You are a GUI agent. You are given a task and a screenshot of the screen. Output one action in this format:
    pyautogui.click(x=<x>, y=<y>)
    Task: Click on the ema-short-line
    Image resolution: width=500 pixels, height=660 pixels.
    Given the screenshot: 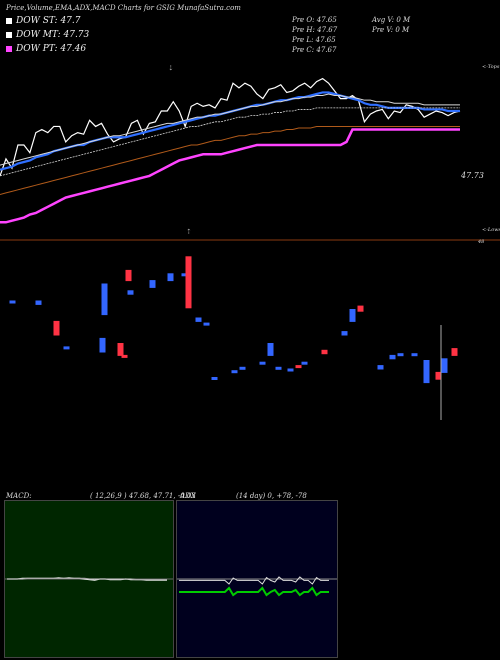 What is the action you would take?
    pyautogui.click(x=230, y=131)
    